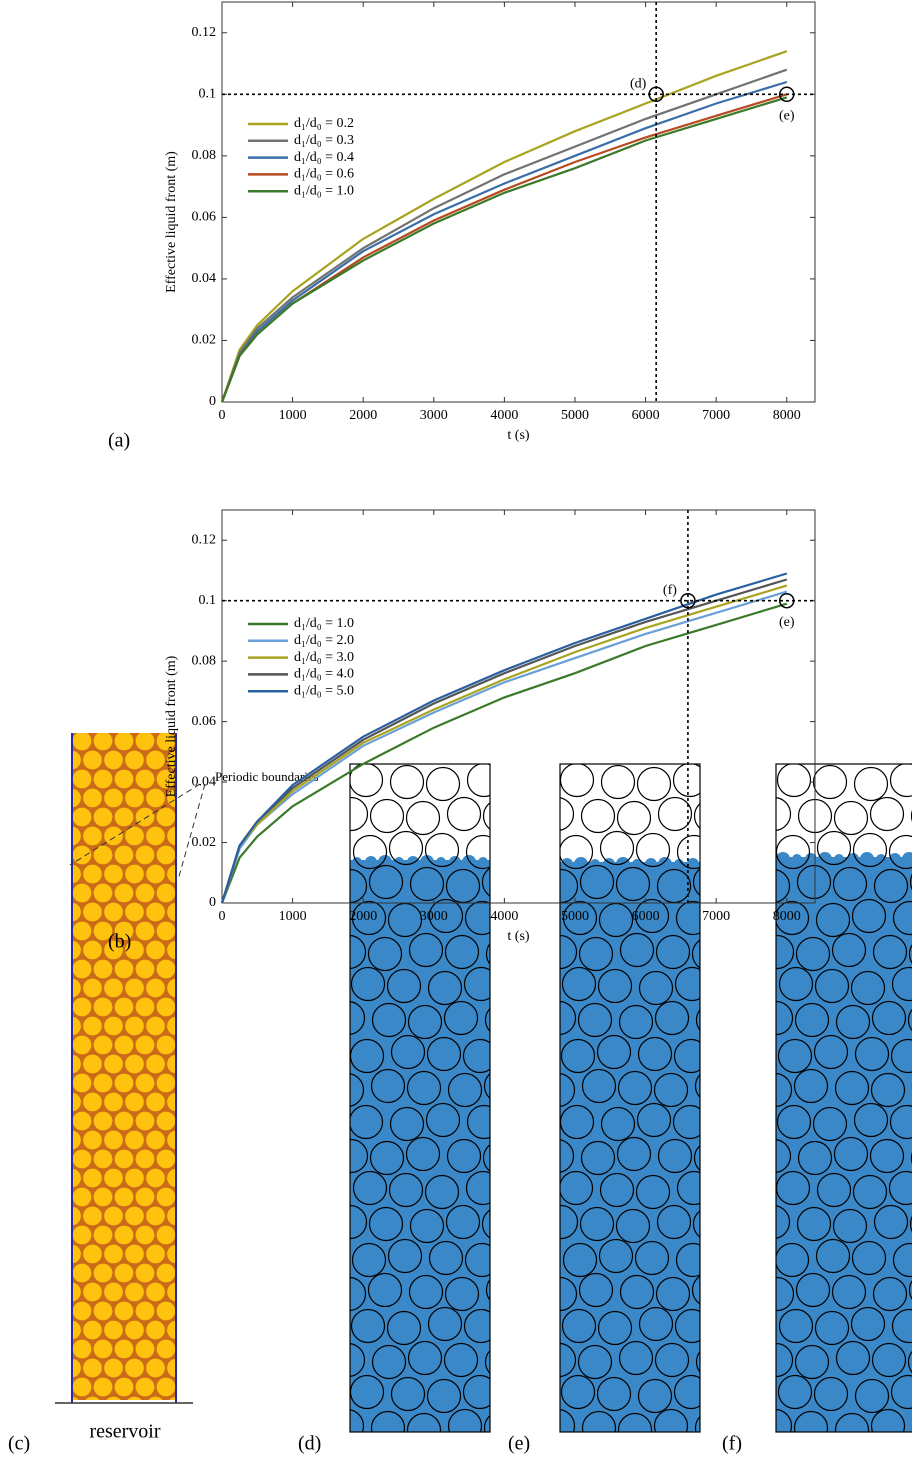  What do you see at coordinates (204, 155) in the screenshot?
I see `y-tick-label: 0.08` at bounding box center [204, 155].